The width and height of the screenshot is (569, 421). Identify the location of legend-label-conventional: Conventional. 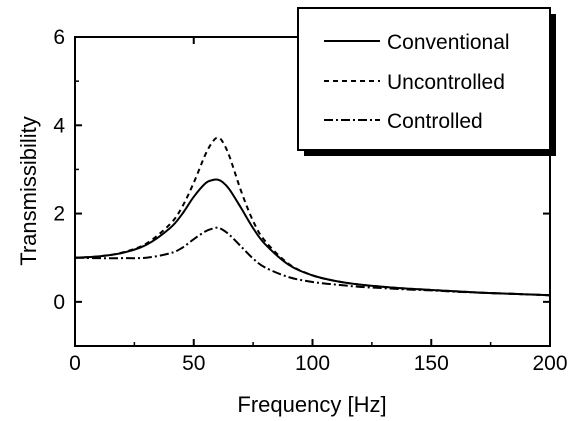
(448, 42).